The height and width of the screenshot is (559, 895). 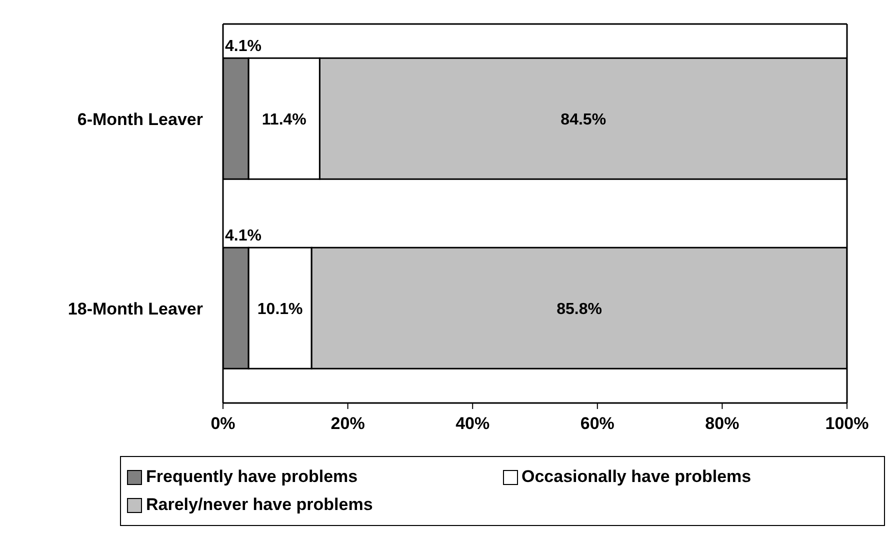 What do you see at coordinates (637, 477) in the screenshot?
I see `legend-label: Occasionally have problems` at bounding box center [637, 477].